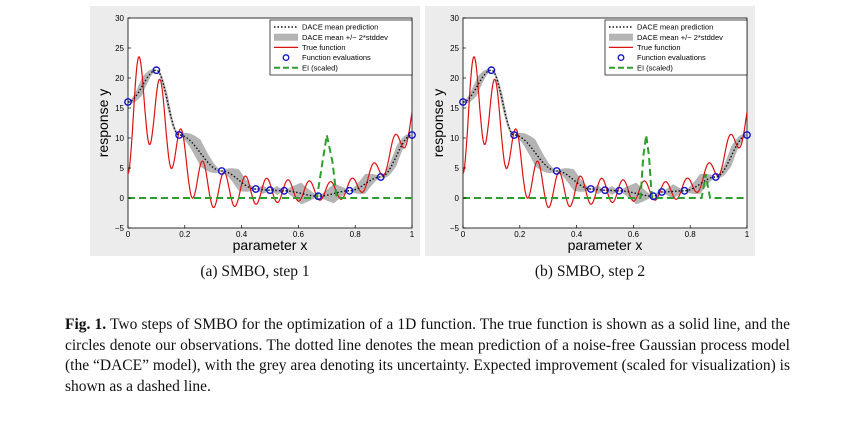 The image size is (854, 437). I want to click on c1-y-tick-label: 20, so click(454, 78).